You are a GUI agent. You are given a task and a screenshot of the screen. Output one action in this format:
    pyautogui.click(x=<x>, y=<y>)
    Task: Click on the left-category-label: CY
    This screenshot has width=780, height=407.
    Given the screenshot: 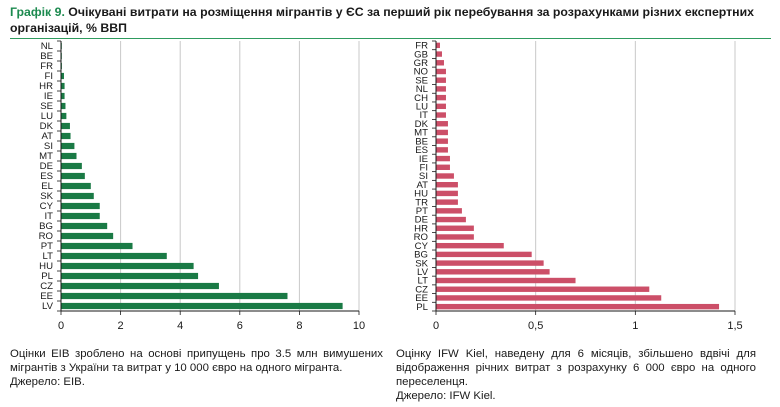 What is the action you would take?
    pyautogui.click(x=47, y=206)
    